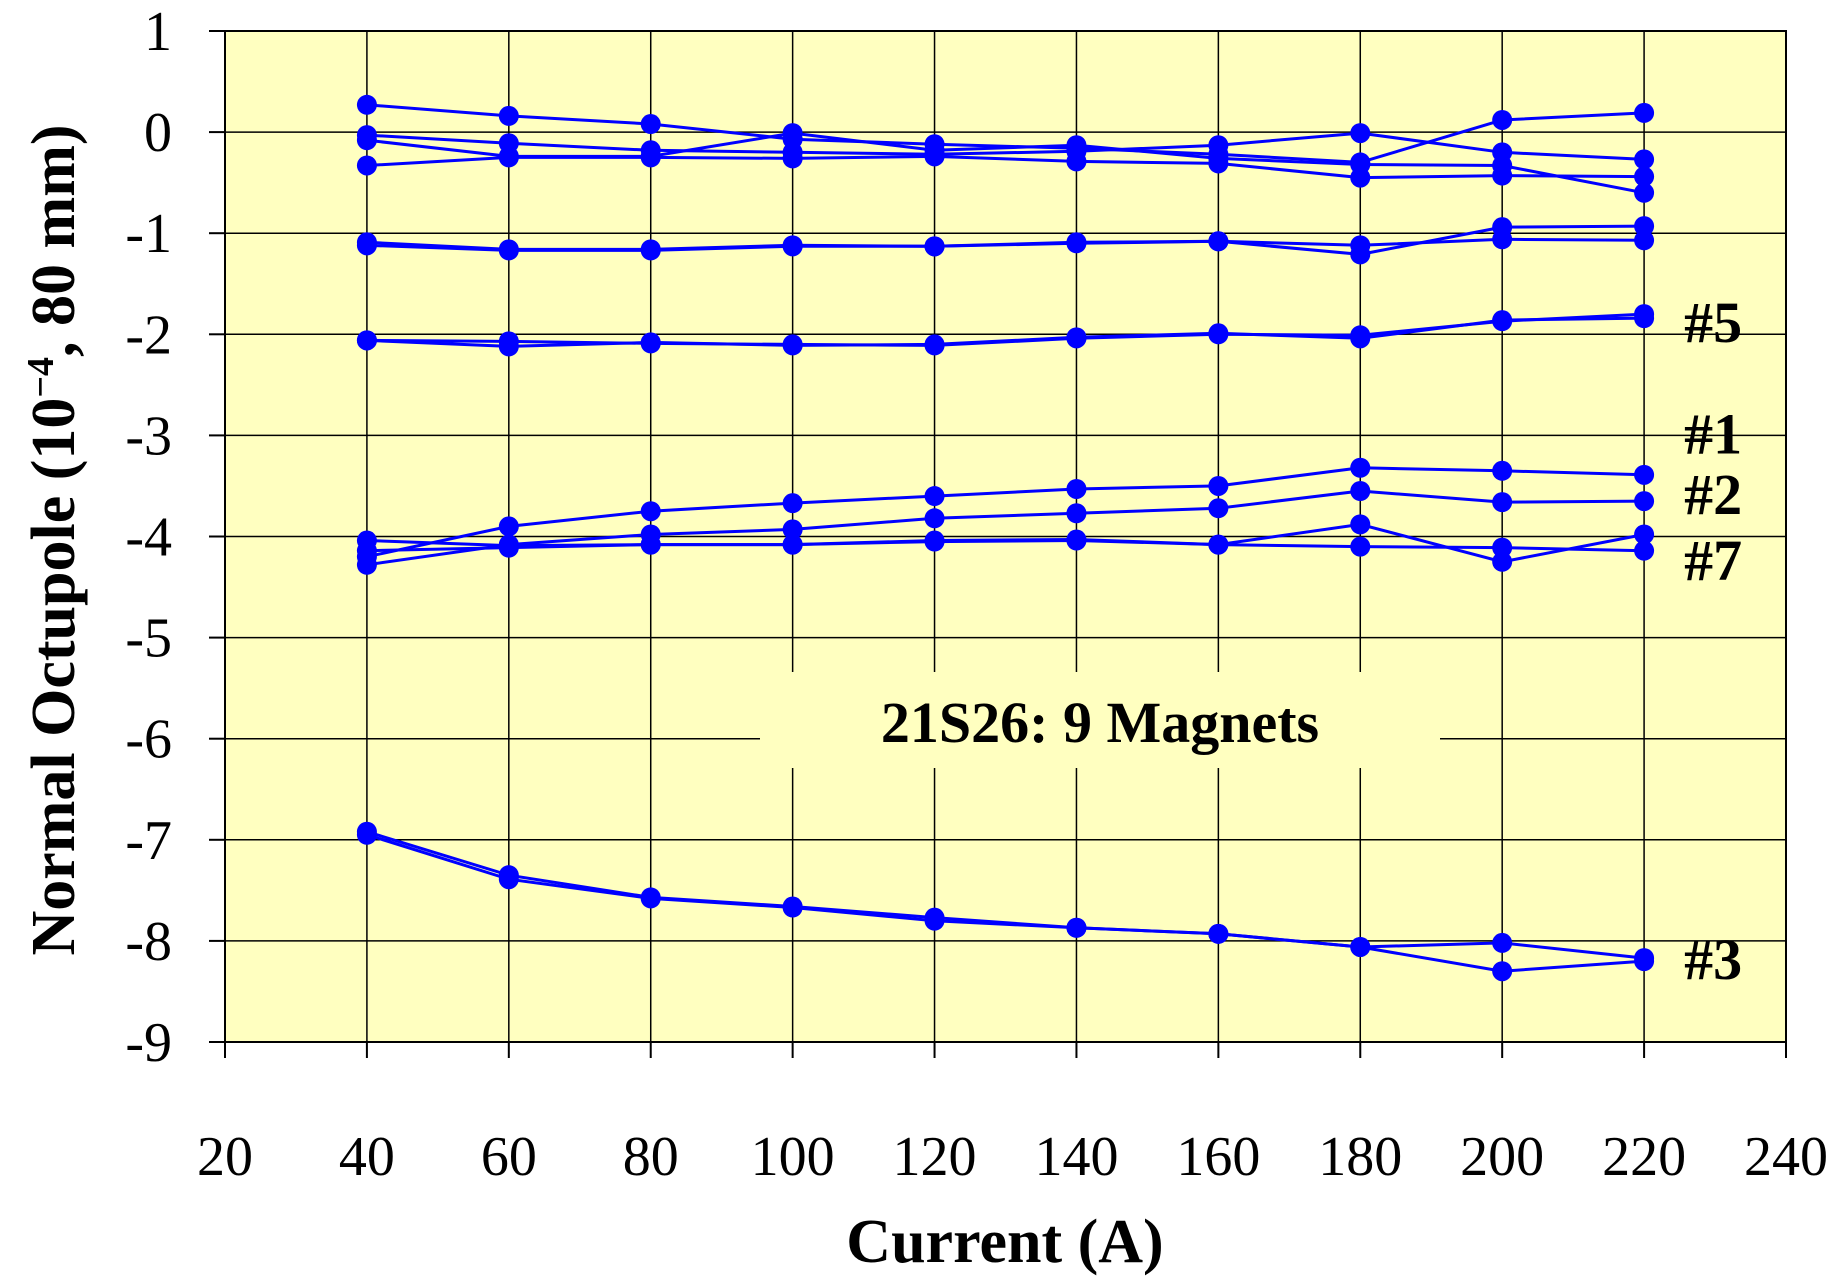 The width and height of the screenshot is (1842, 1277). I want to click on x-tick-label: 80, so click(651, 1157).